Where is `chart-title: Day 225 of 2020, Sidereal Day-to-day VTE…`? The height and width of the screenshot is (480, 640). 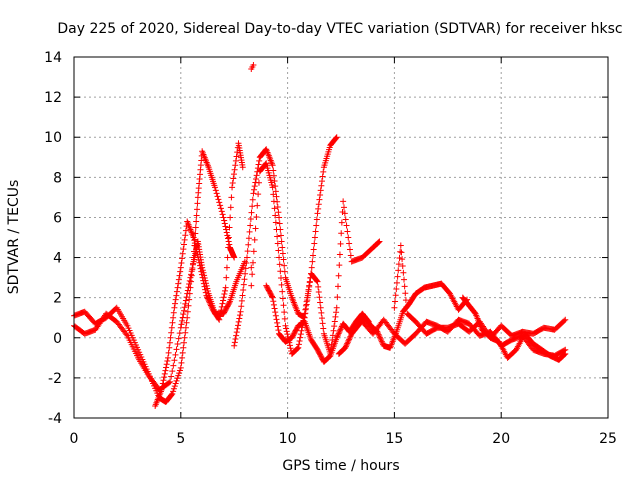
chart-title: Day 225 of 2020, Sidereal Day-to-day VTE… is located at coordinates (339, 29).